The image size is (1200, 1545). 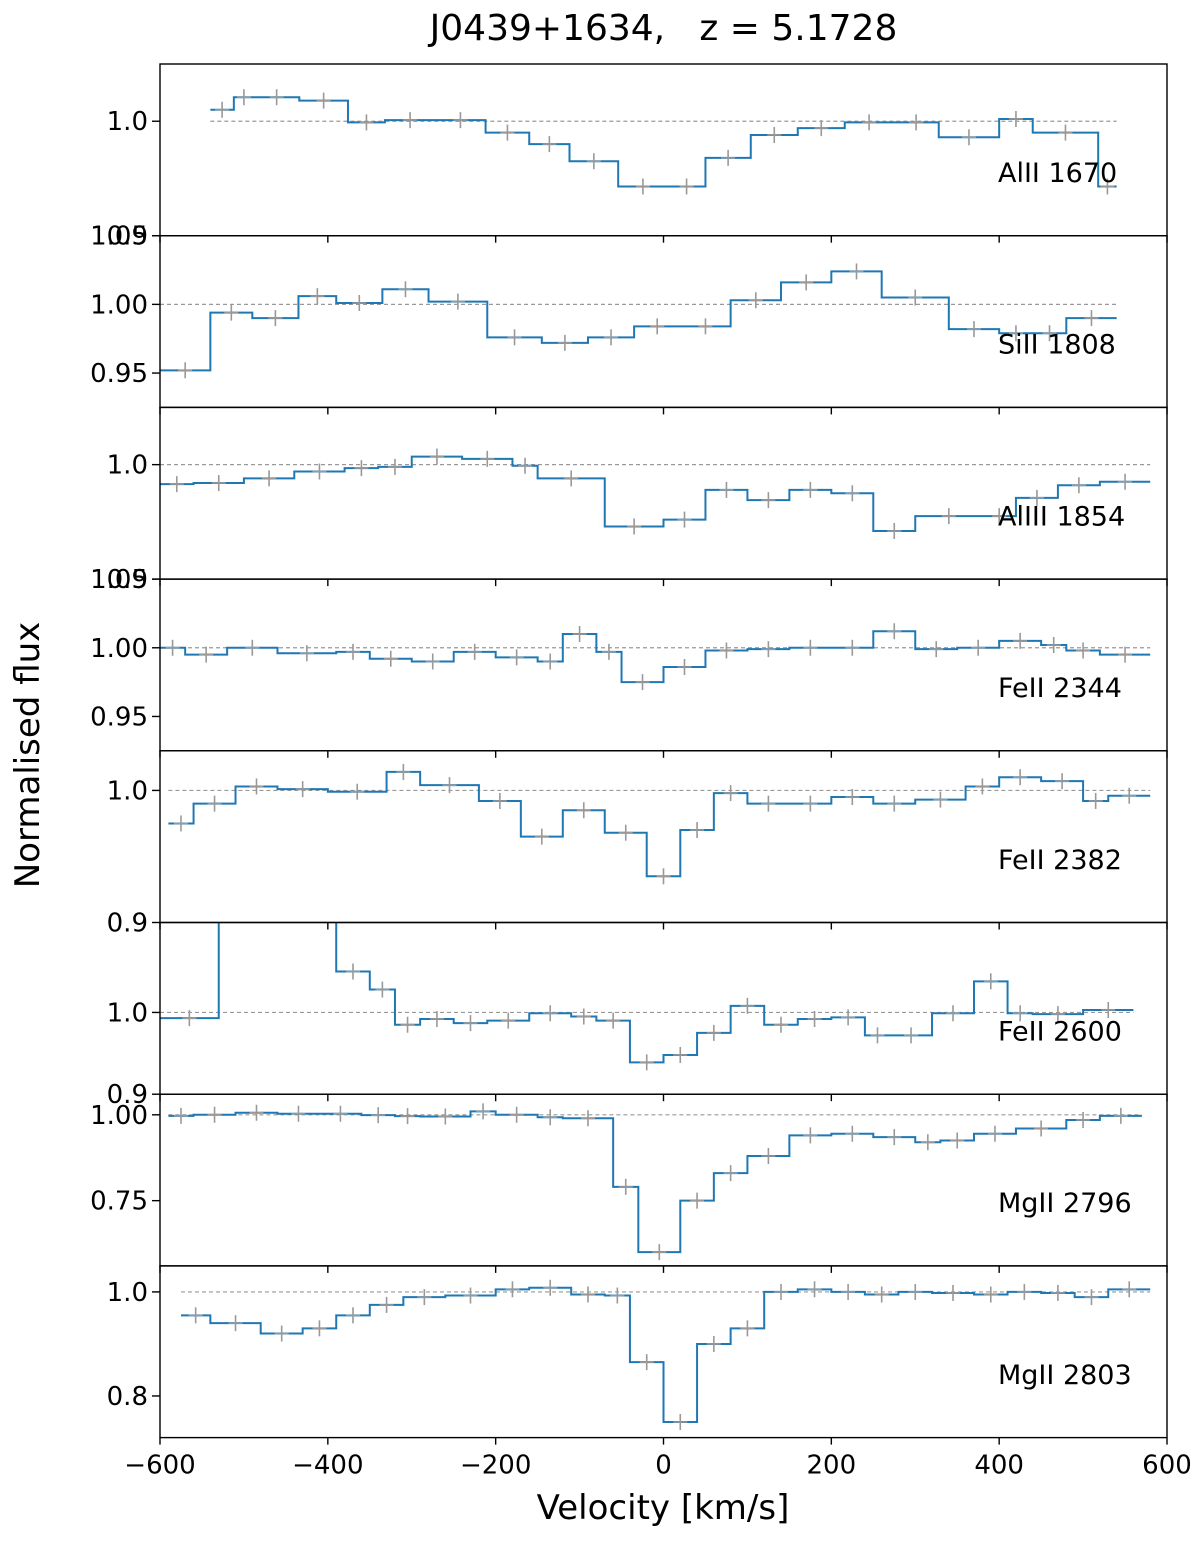 What do you see at coordinates (832, 1466) in the screenshot?
I see `x-tick-label: 200` at bounding box center [832, 1466].